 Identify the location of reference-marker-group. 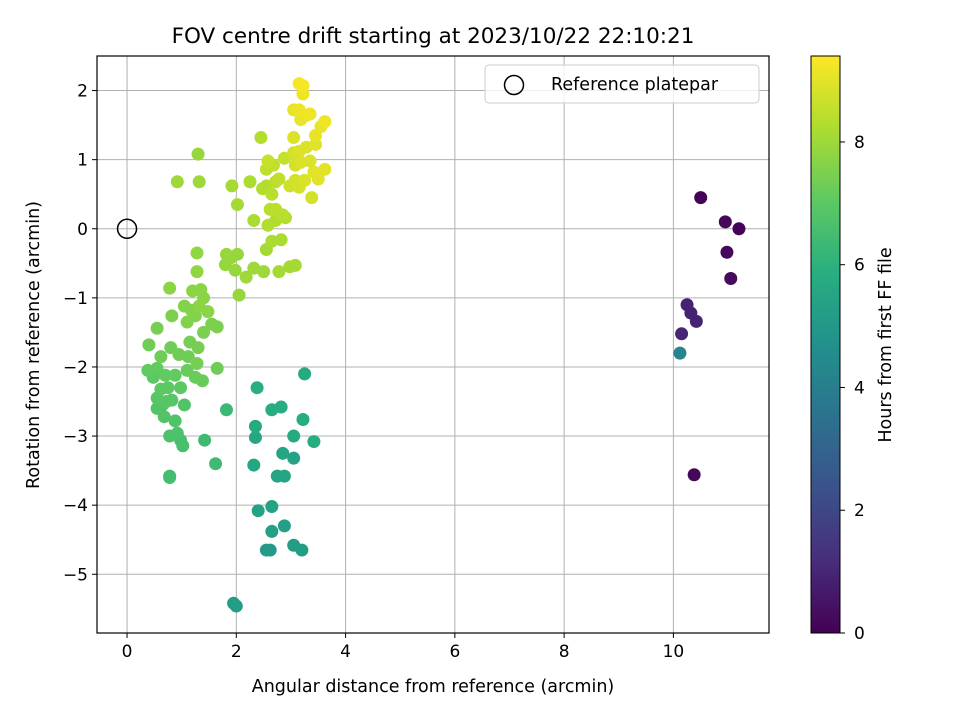
(127, 229).